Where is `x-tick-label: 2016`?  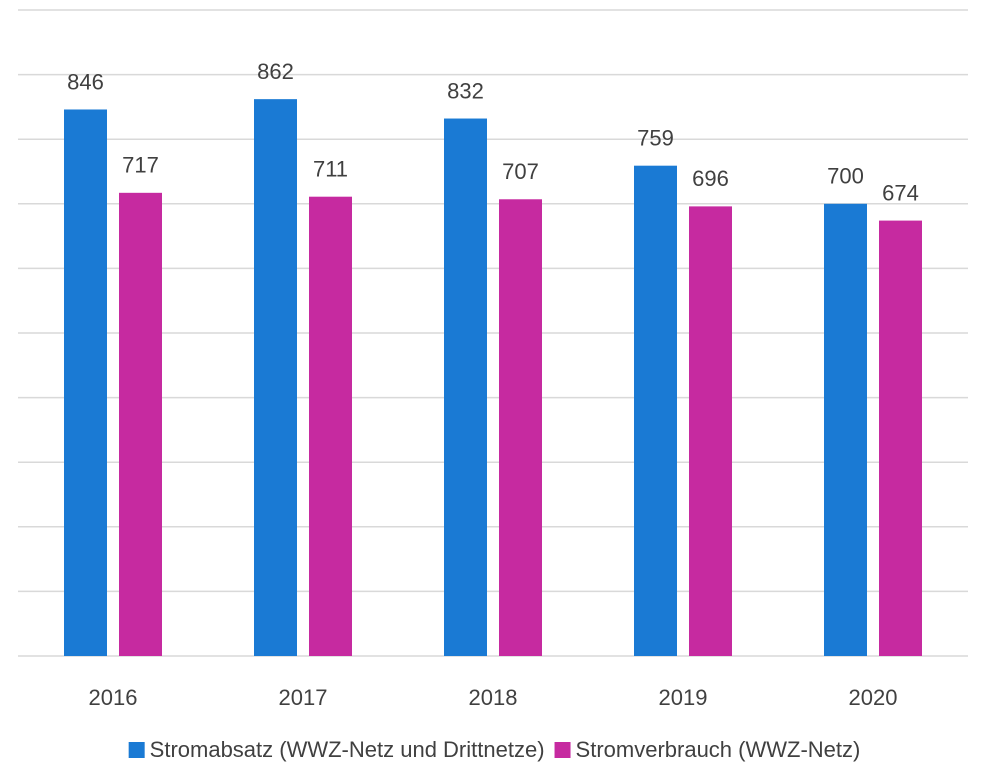 x-tick-label: 2016 is located at coordinates (113, 697).